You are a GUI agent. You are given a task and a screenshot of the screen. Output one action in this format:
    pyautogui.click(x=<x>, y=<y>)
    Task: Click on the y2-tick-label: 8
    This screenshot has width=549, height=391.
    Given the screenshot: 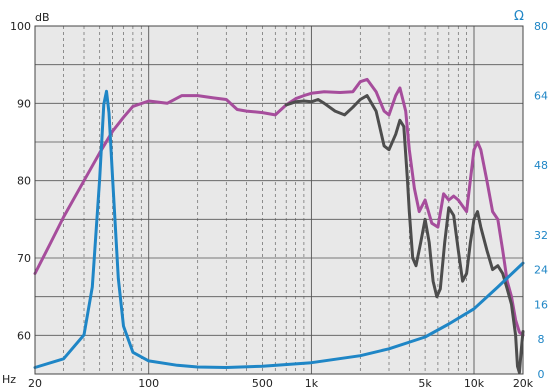 What is the action you would take?
    pyautogui.click(x=541, y=339)
    